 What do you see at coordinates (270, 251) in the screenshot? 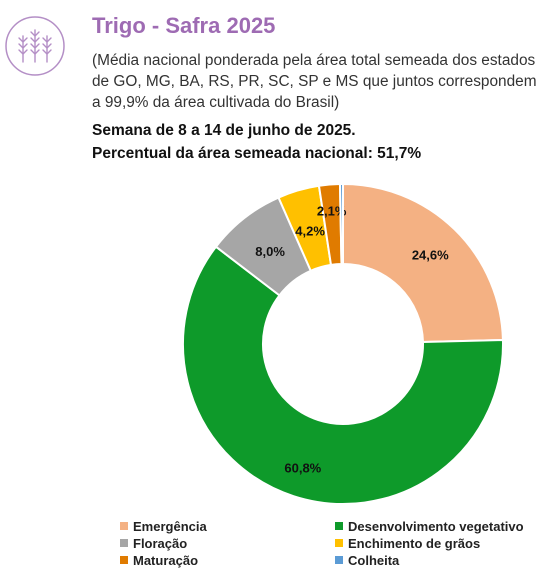
I see `data-label: 8,0%` at bounding box center [270, 251].